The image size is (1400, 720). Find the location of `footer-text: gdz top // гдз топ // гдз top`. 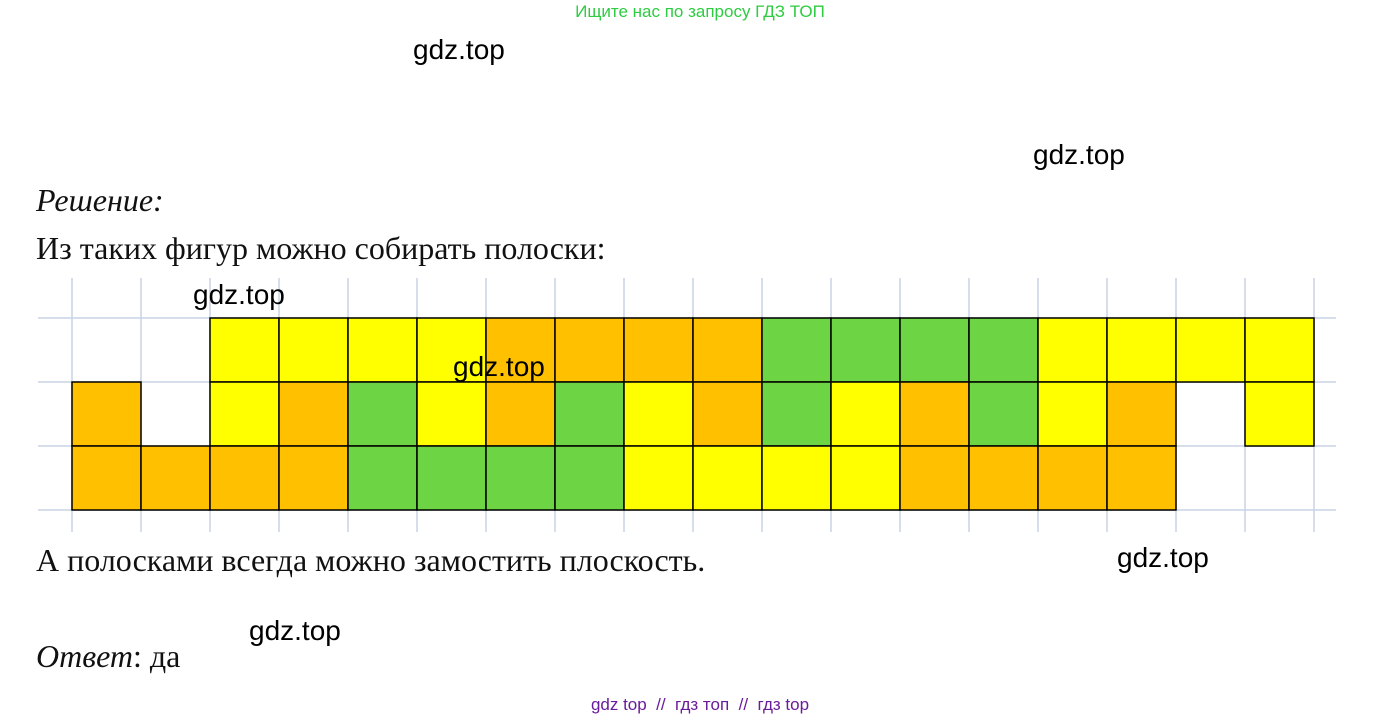

footer-text: gdz top // гдз топ // гдз top is located at coordinates (700, 704).